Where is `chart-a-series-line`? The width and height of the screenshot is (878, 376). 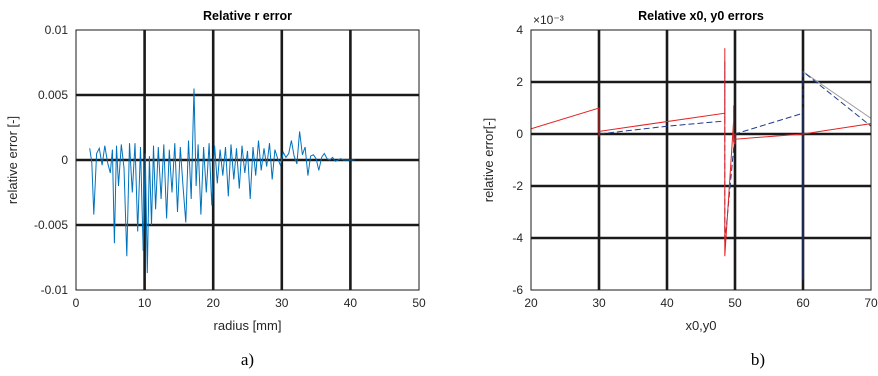 chart-a-series-line is located at coordinates (222, 181).